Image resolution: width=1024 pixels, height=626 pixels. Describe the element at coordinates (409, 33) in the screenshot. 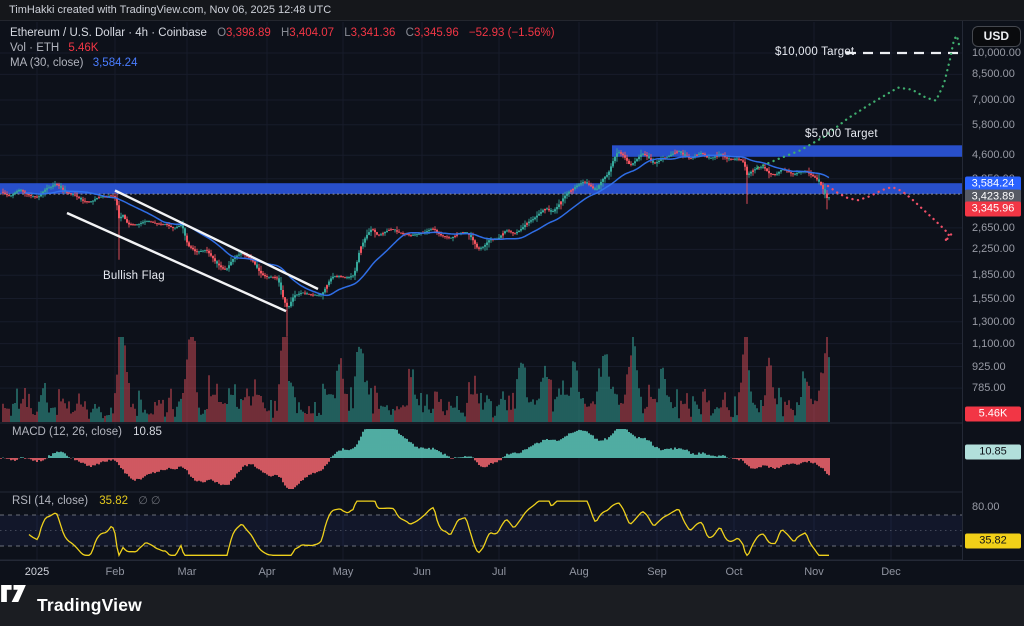

I see `close-label: C` at that location.